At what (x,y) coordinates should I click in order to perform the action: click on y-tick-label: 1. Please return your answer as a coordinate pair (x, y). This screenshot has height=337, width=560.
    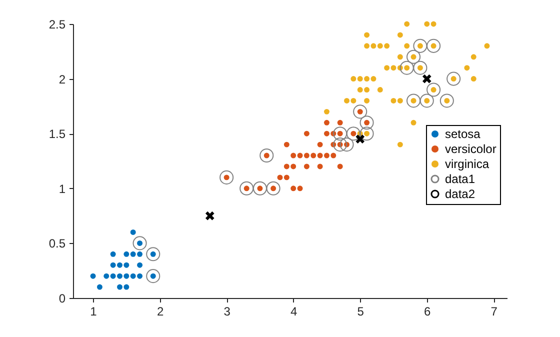
    Looking at the image, I should click on (62, 189).